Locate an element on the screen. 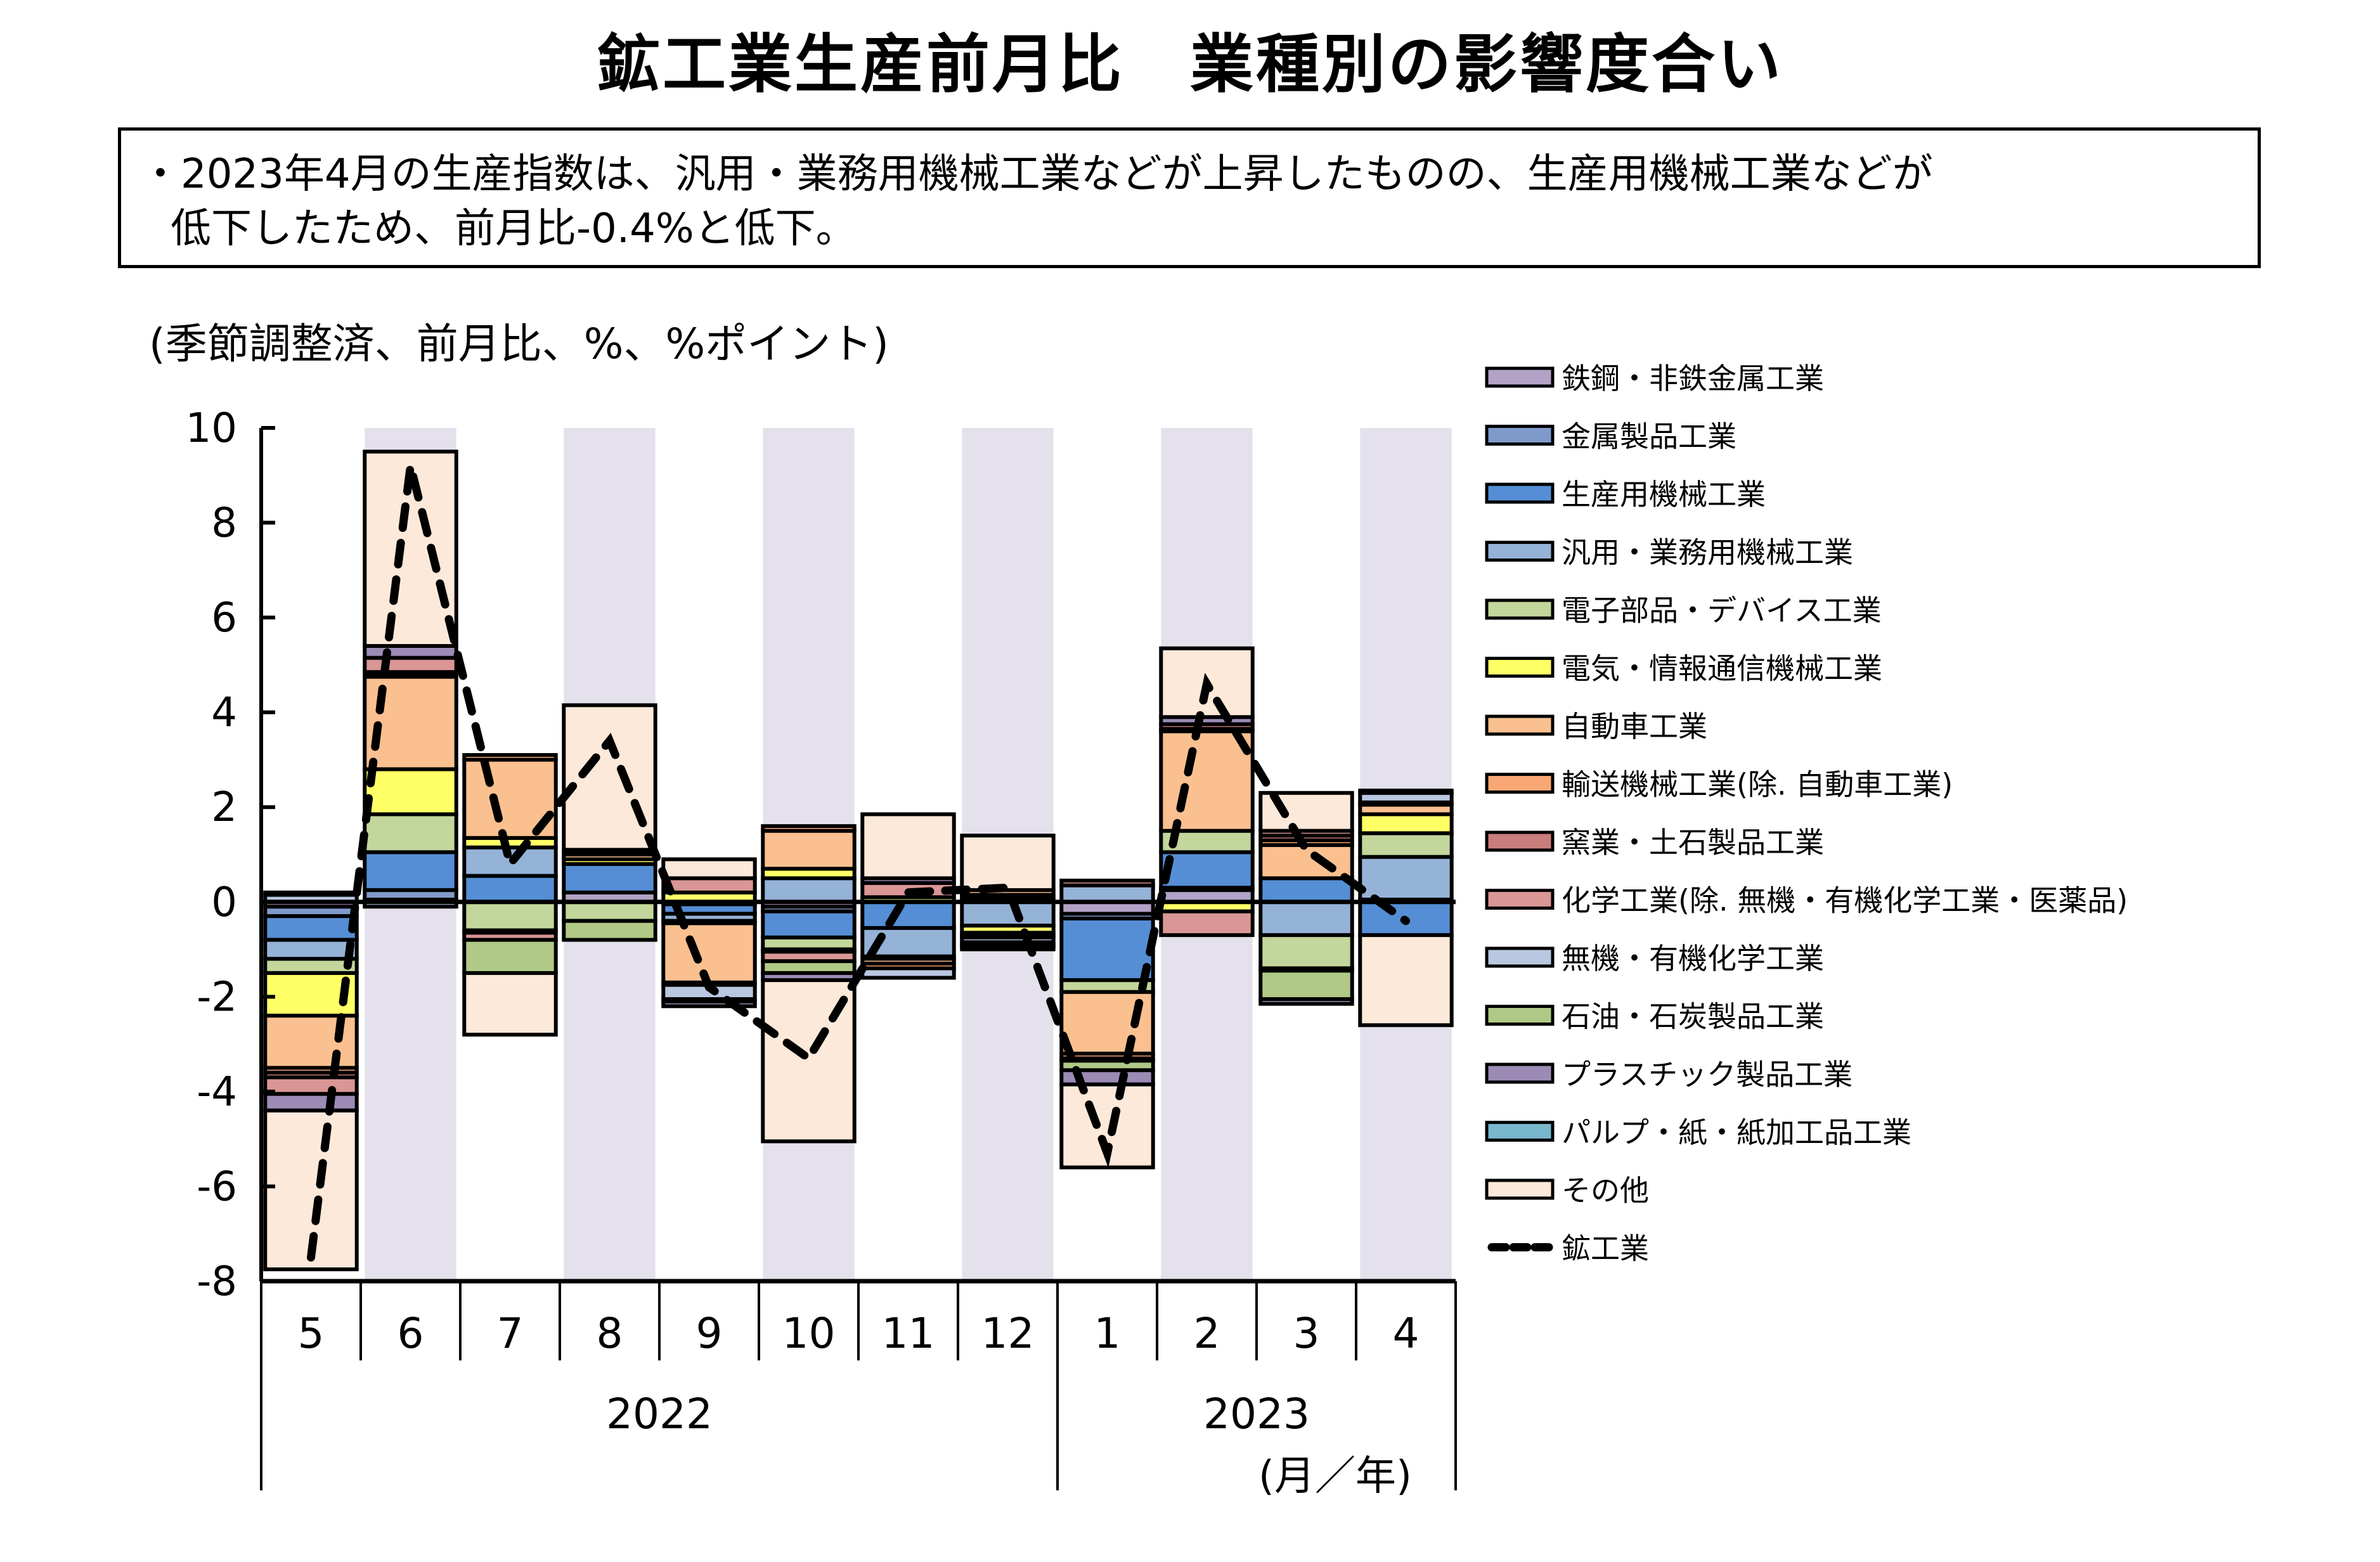 This screenshot has height=1562, width=2380. legend-item: 化学工業(除. 無機・有機化学工業・医薬品) is located at coordinates (1806, 901).